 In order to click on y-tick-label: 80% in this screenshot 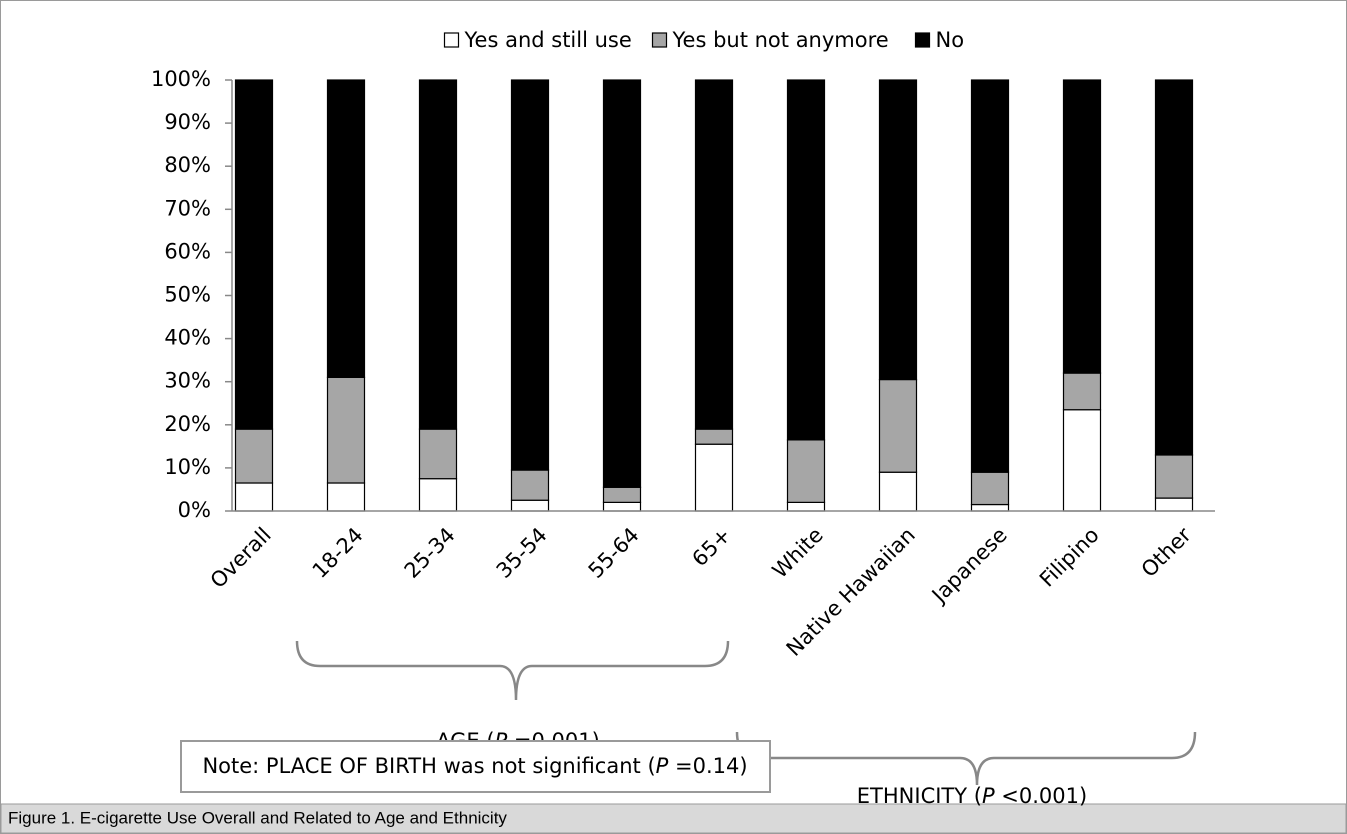, I will do `click(187, 165)`.